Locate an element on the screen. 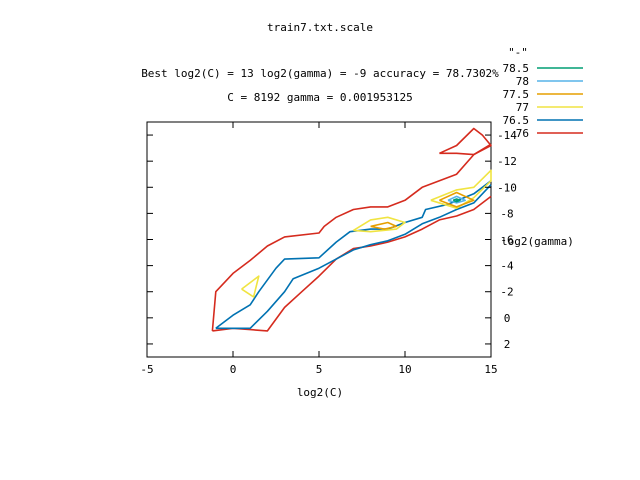 This screenshot has width=640, height=480. legend-label: 78 is located at coordinates (522, 81).